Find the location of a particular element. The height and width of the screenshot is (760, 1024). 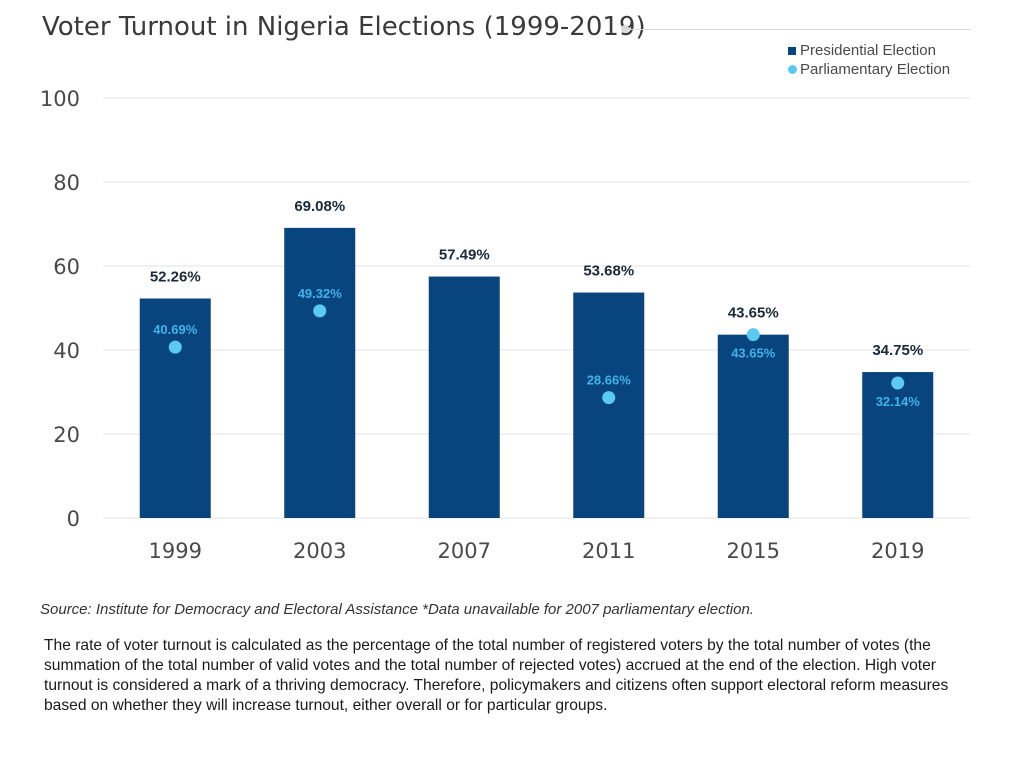

title-rule is located at coordinates (799, 29).